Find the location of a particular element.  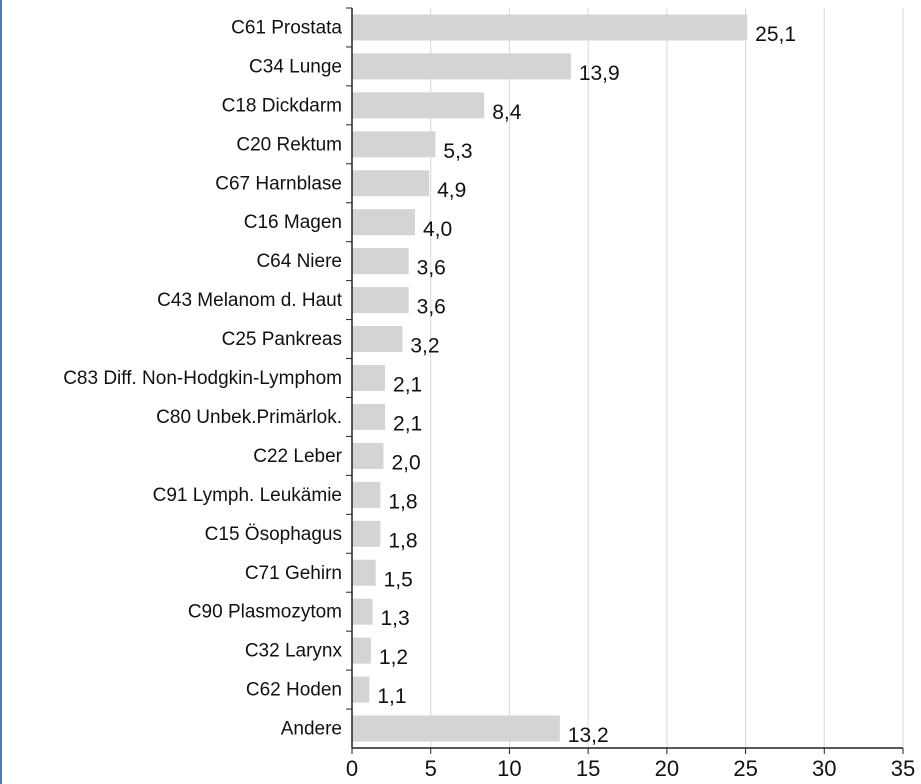

y-tick-label: C16 Magen is located at coordinates (293, 222).